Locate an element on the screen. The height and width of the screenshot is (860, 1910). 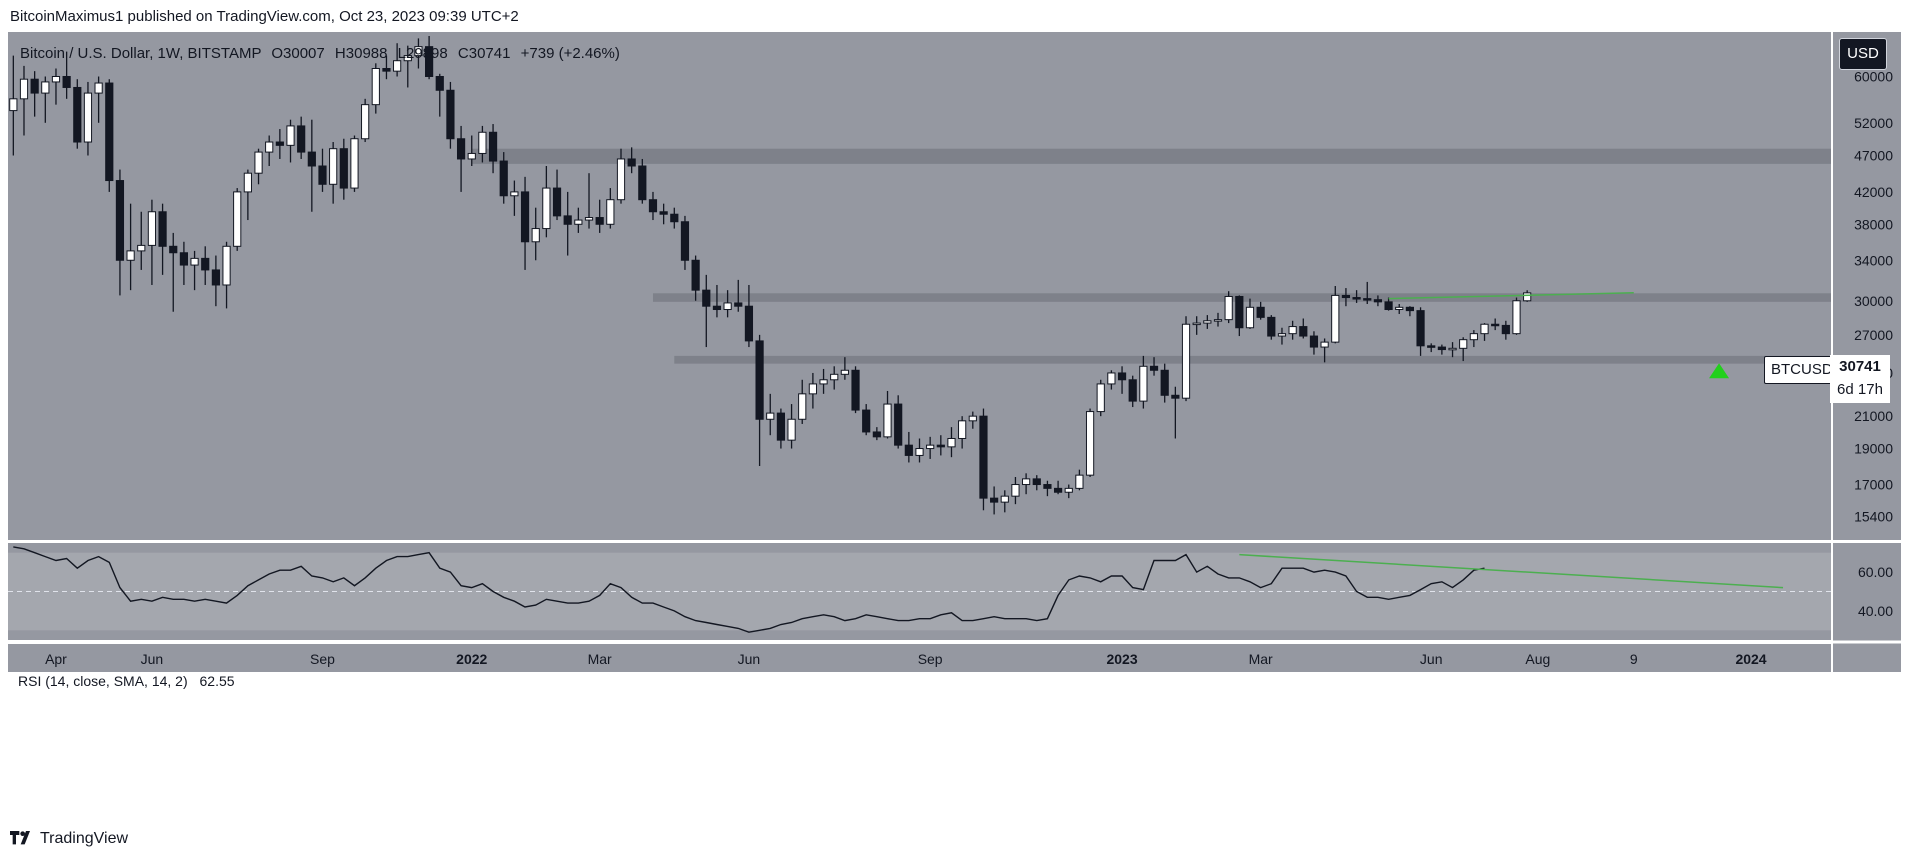
time-tick-label: Aug is located at coordinates (1537, 659).